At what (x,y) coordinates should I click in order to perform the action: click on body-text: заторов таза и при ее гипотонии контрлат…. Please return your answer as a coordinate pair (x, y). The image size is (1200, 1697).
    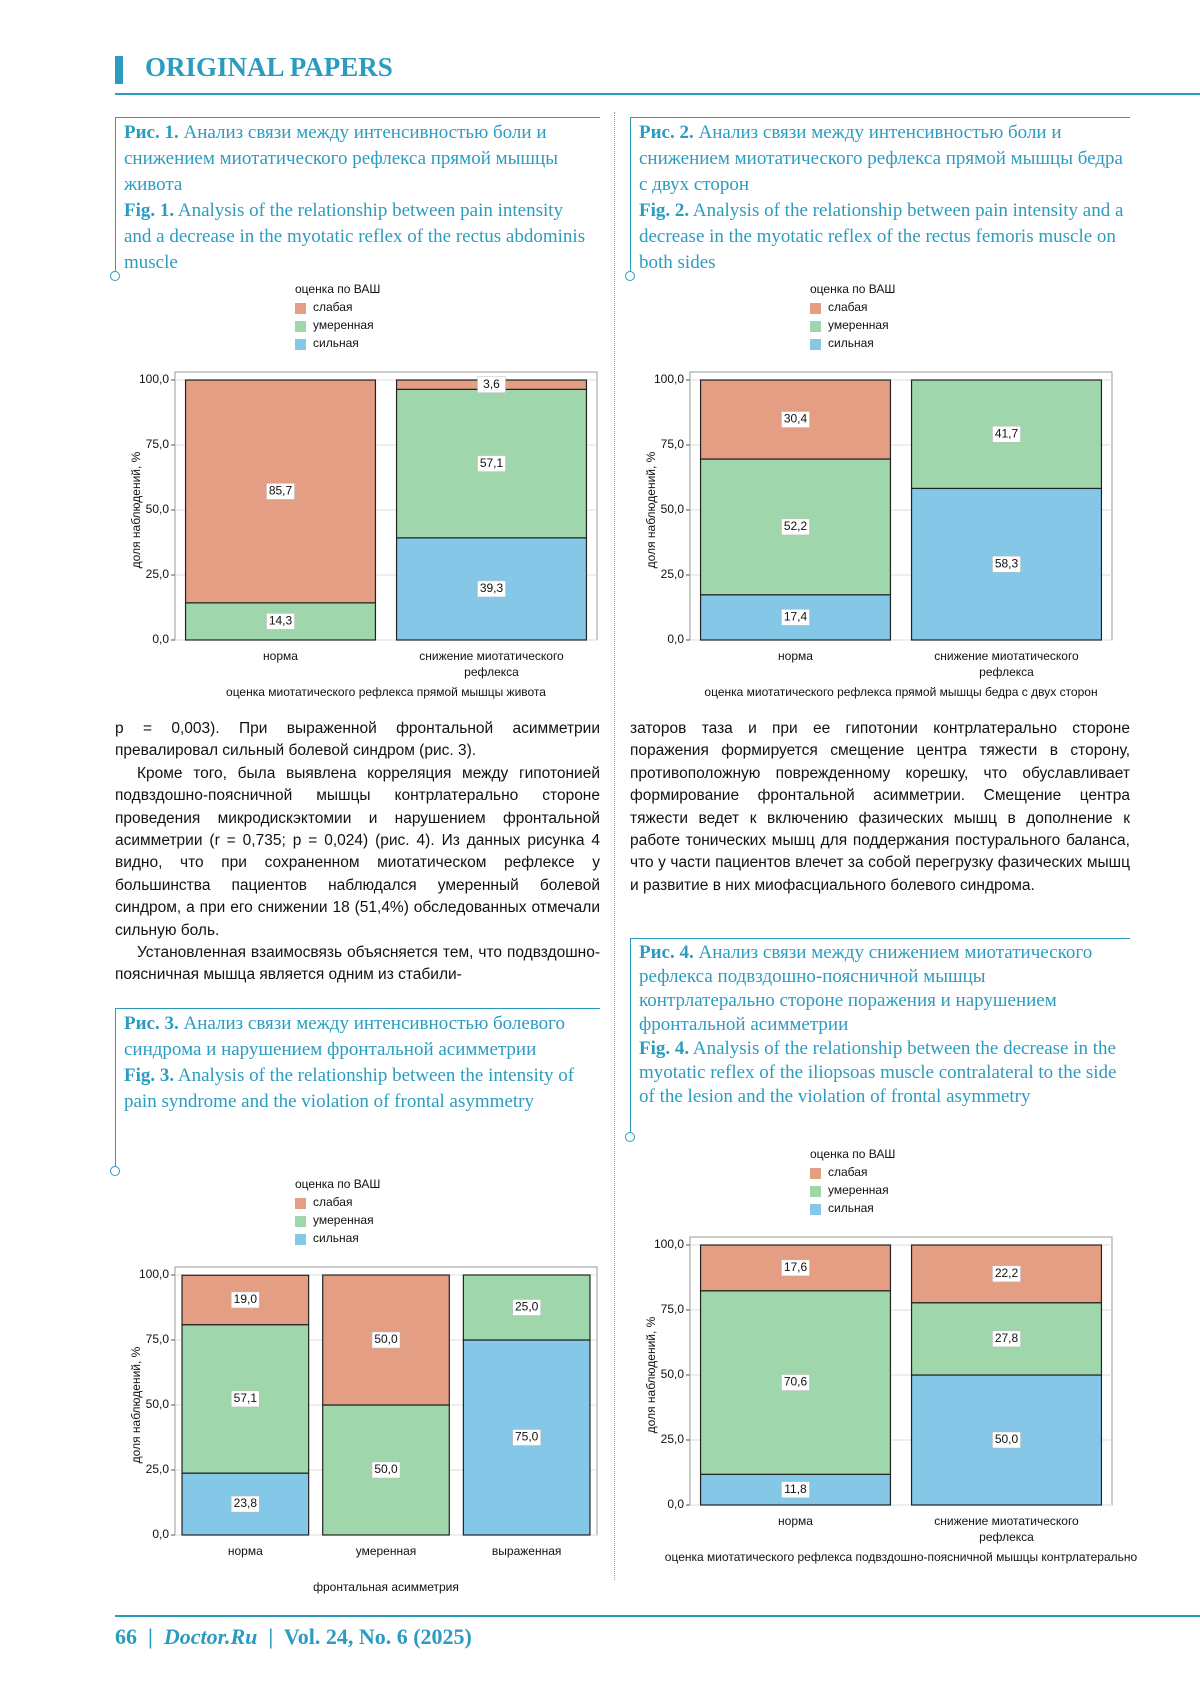
    Looking at the image, I should click on (880, 807).